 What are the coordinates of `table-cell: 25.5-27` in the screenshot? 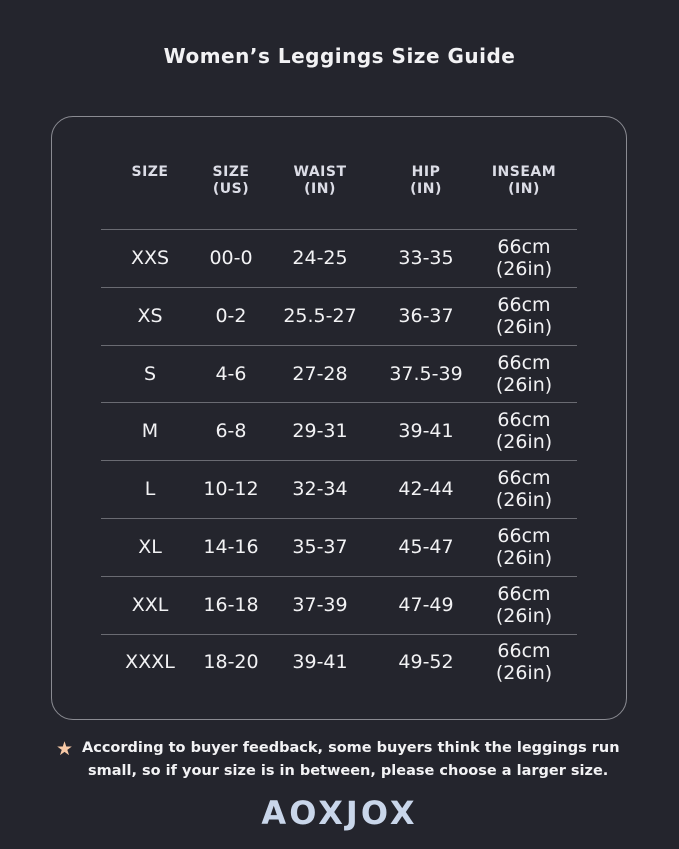 It's located at (320, 316).